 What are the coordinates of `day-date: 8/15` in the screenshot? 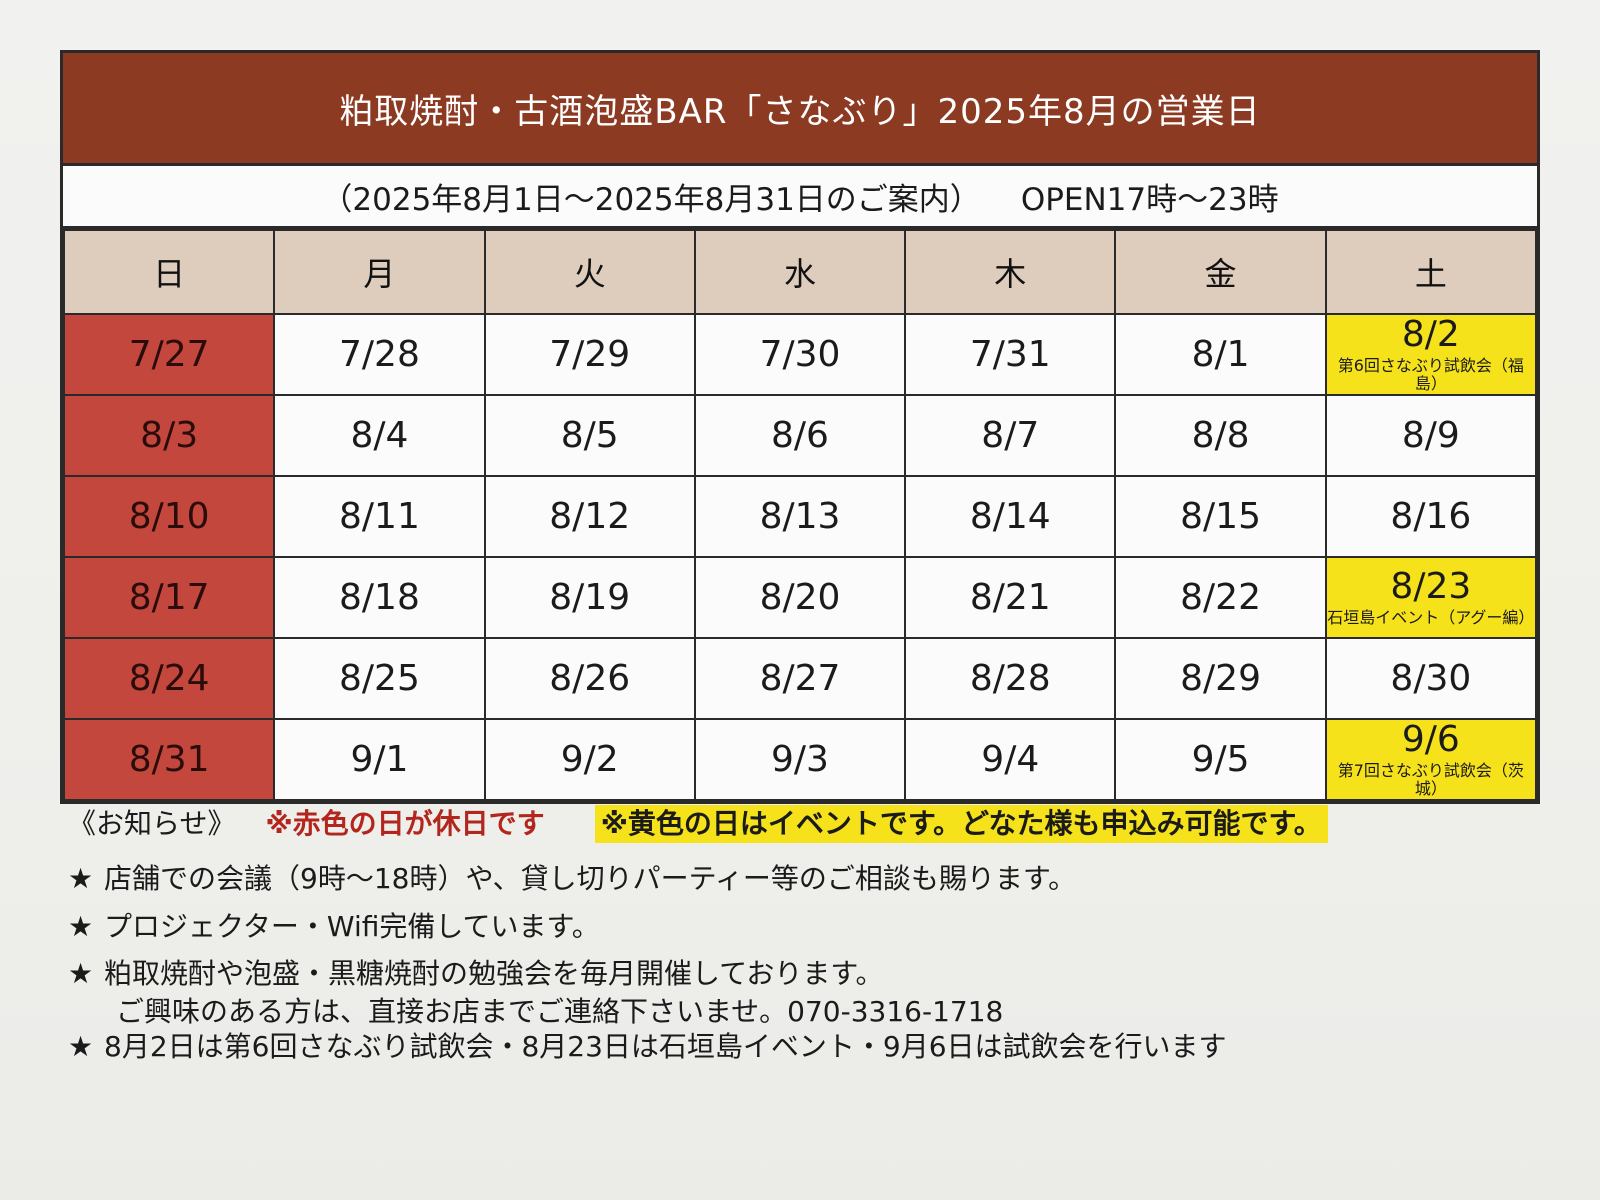 It's located at (1220, 516).